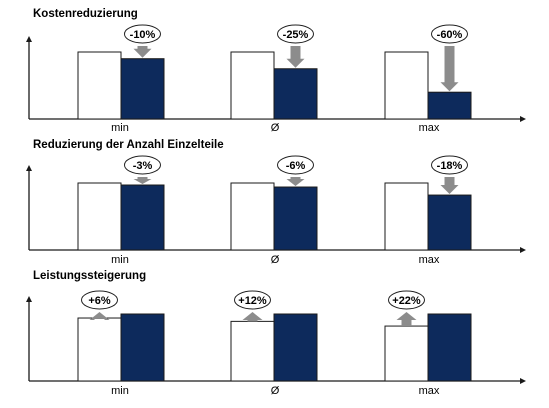 The image size is (549, 408). I want to click on chart-title: Kostenreduzierung, so click(85, 14).